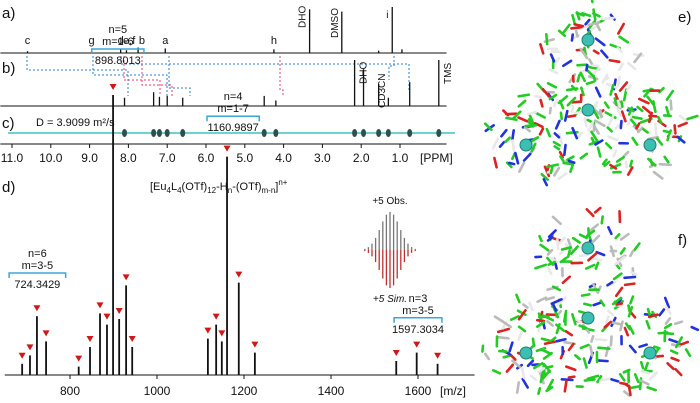  I want to click on panel-label: d), so click(8, 187).